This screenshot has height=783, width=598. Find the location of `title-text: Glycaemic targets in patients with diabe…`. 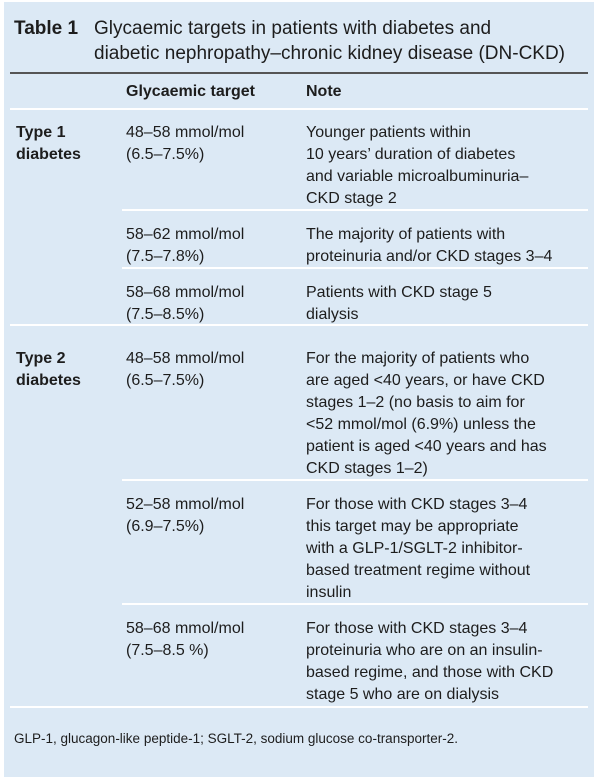

title-text: Glycaemic targets in patients with diabe… is located at coordinates (293, 28).